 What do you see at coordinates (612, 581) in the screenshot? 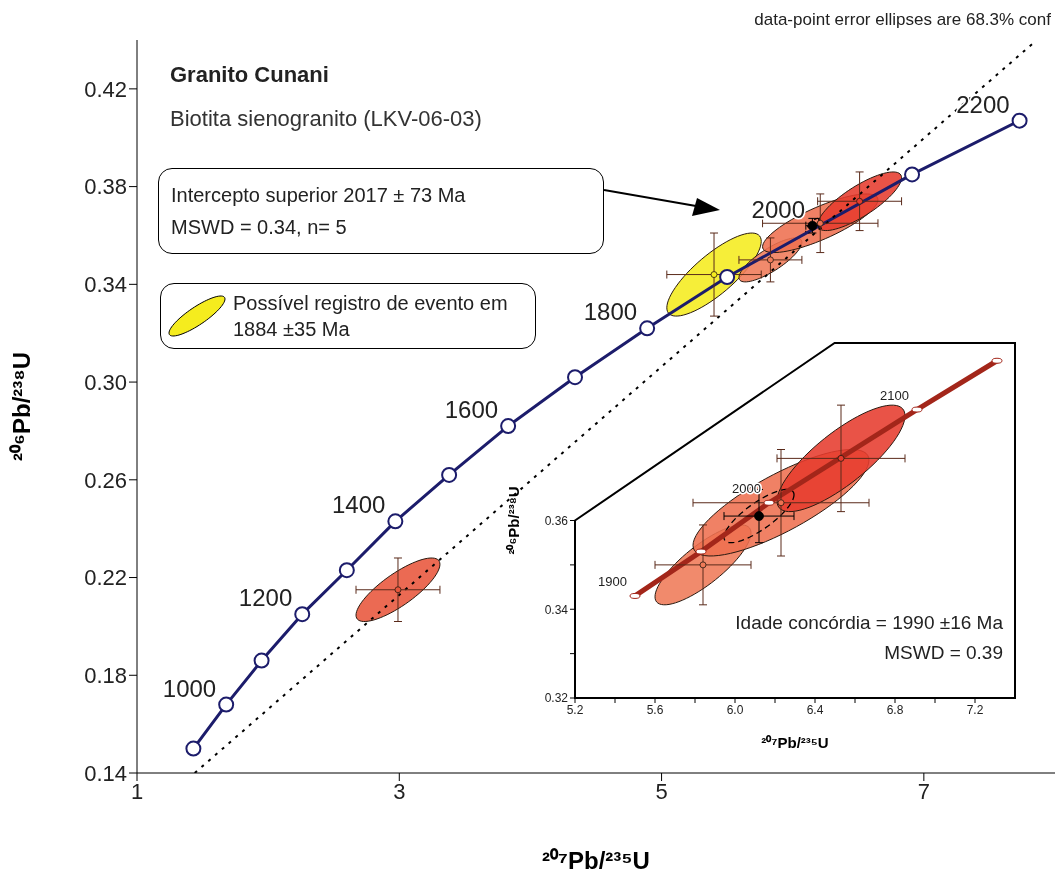
I see `annotation: 1900` at bounding box center [612, 581].